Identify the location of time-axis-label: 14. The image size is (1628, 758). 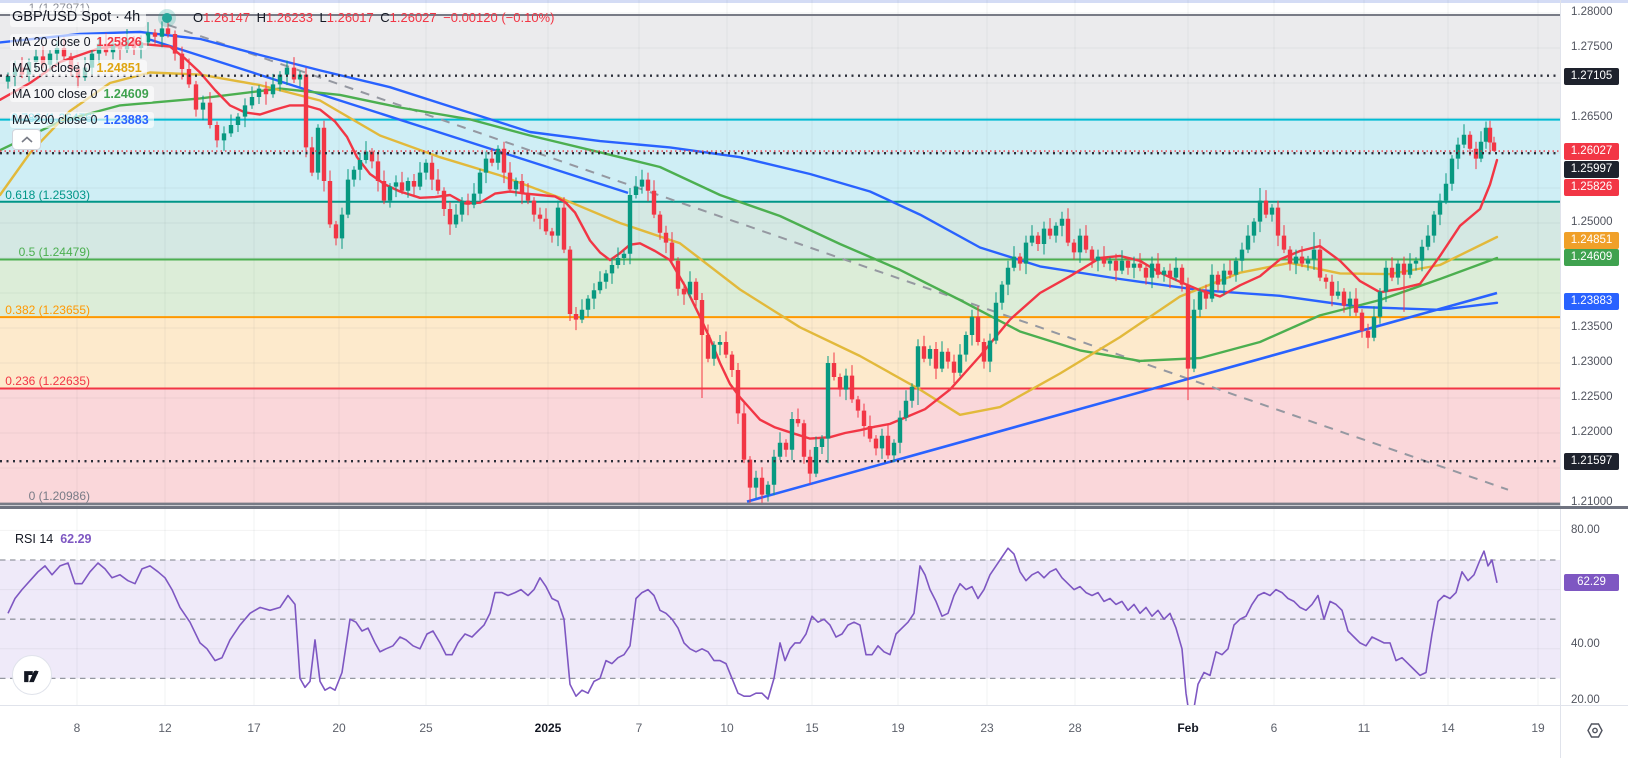
(1448, 728).